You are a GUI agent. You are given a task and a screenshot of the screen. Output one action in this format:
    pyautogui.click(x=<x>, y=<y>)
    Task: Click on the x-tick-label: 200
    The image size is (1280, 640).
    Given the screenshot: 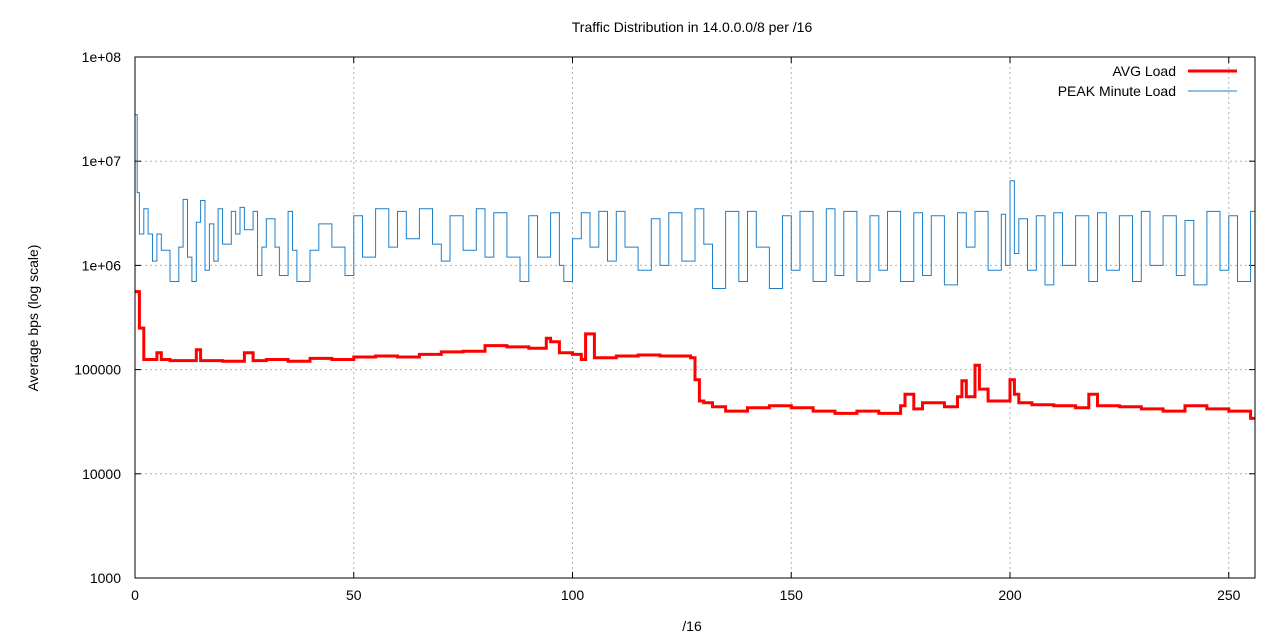 What is the action you would take?
    pyautogui.click(x=1010, y=595)
    